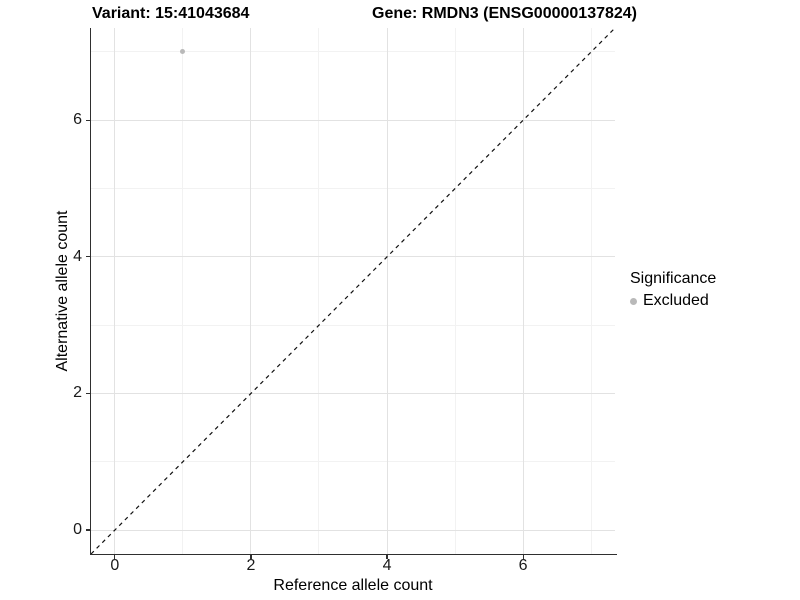 The image size is (800, 600). I want to click on plot-title-variant: Variant: 15:41043684, so click(171, 13).